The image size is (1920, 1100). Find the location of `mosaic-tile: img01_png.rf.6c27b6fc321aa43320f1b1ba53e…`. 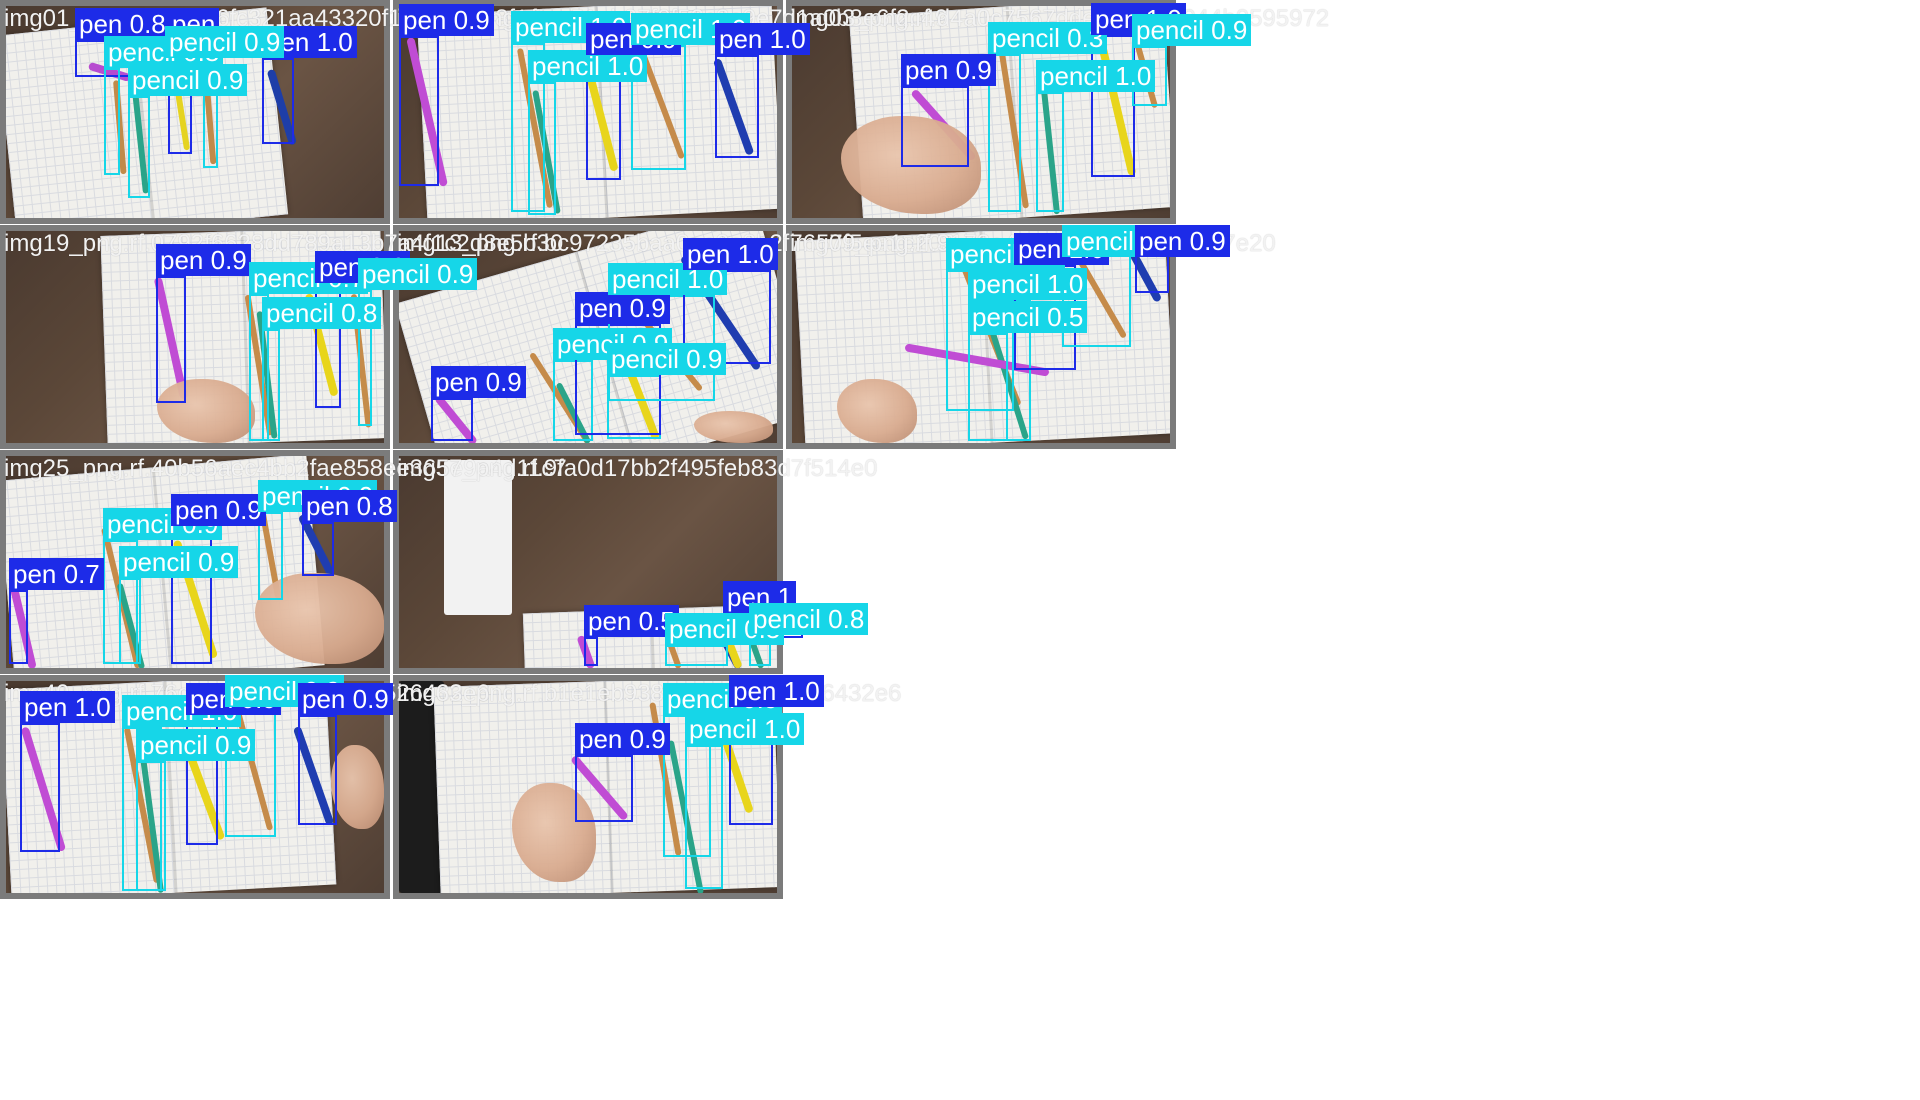

mosaic-tile: img01_png.rf.6c27b6fc321aa43320f1b1ba53e… is located at coordinates (277, 112).